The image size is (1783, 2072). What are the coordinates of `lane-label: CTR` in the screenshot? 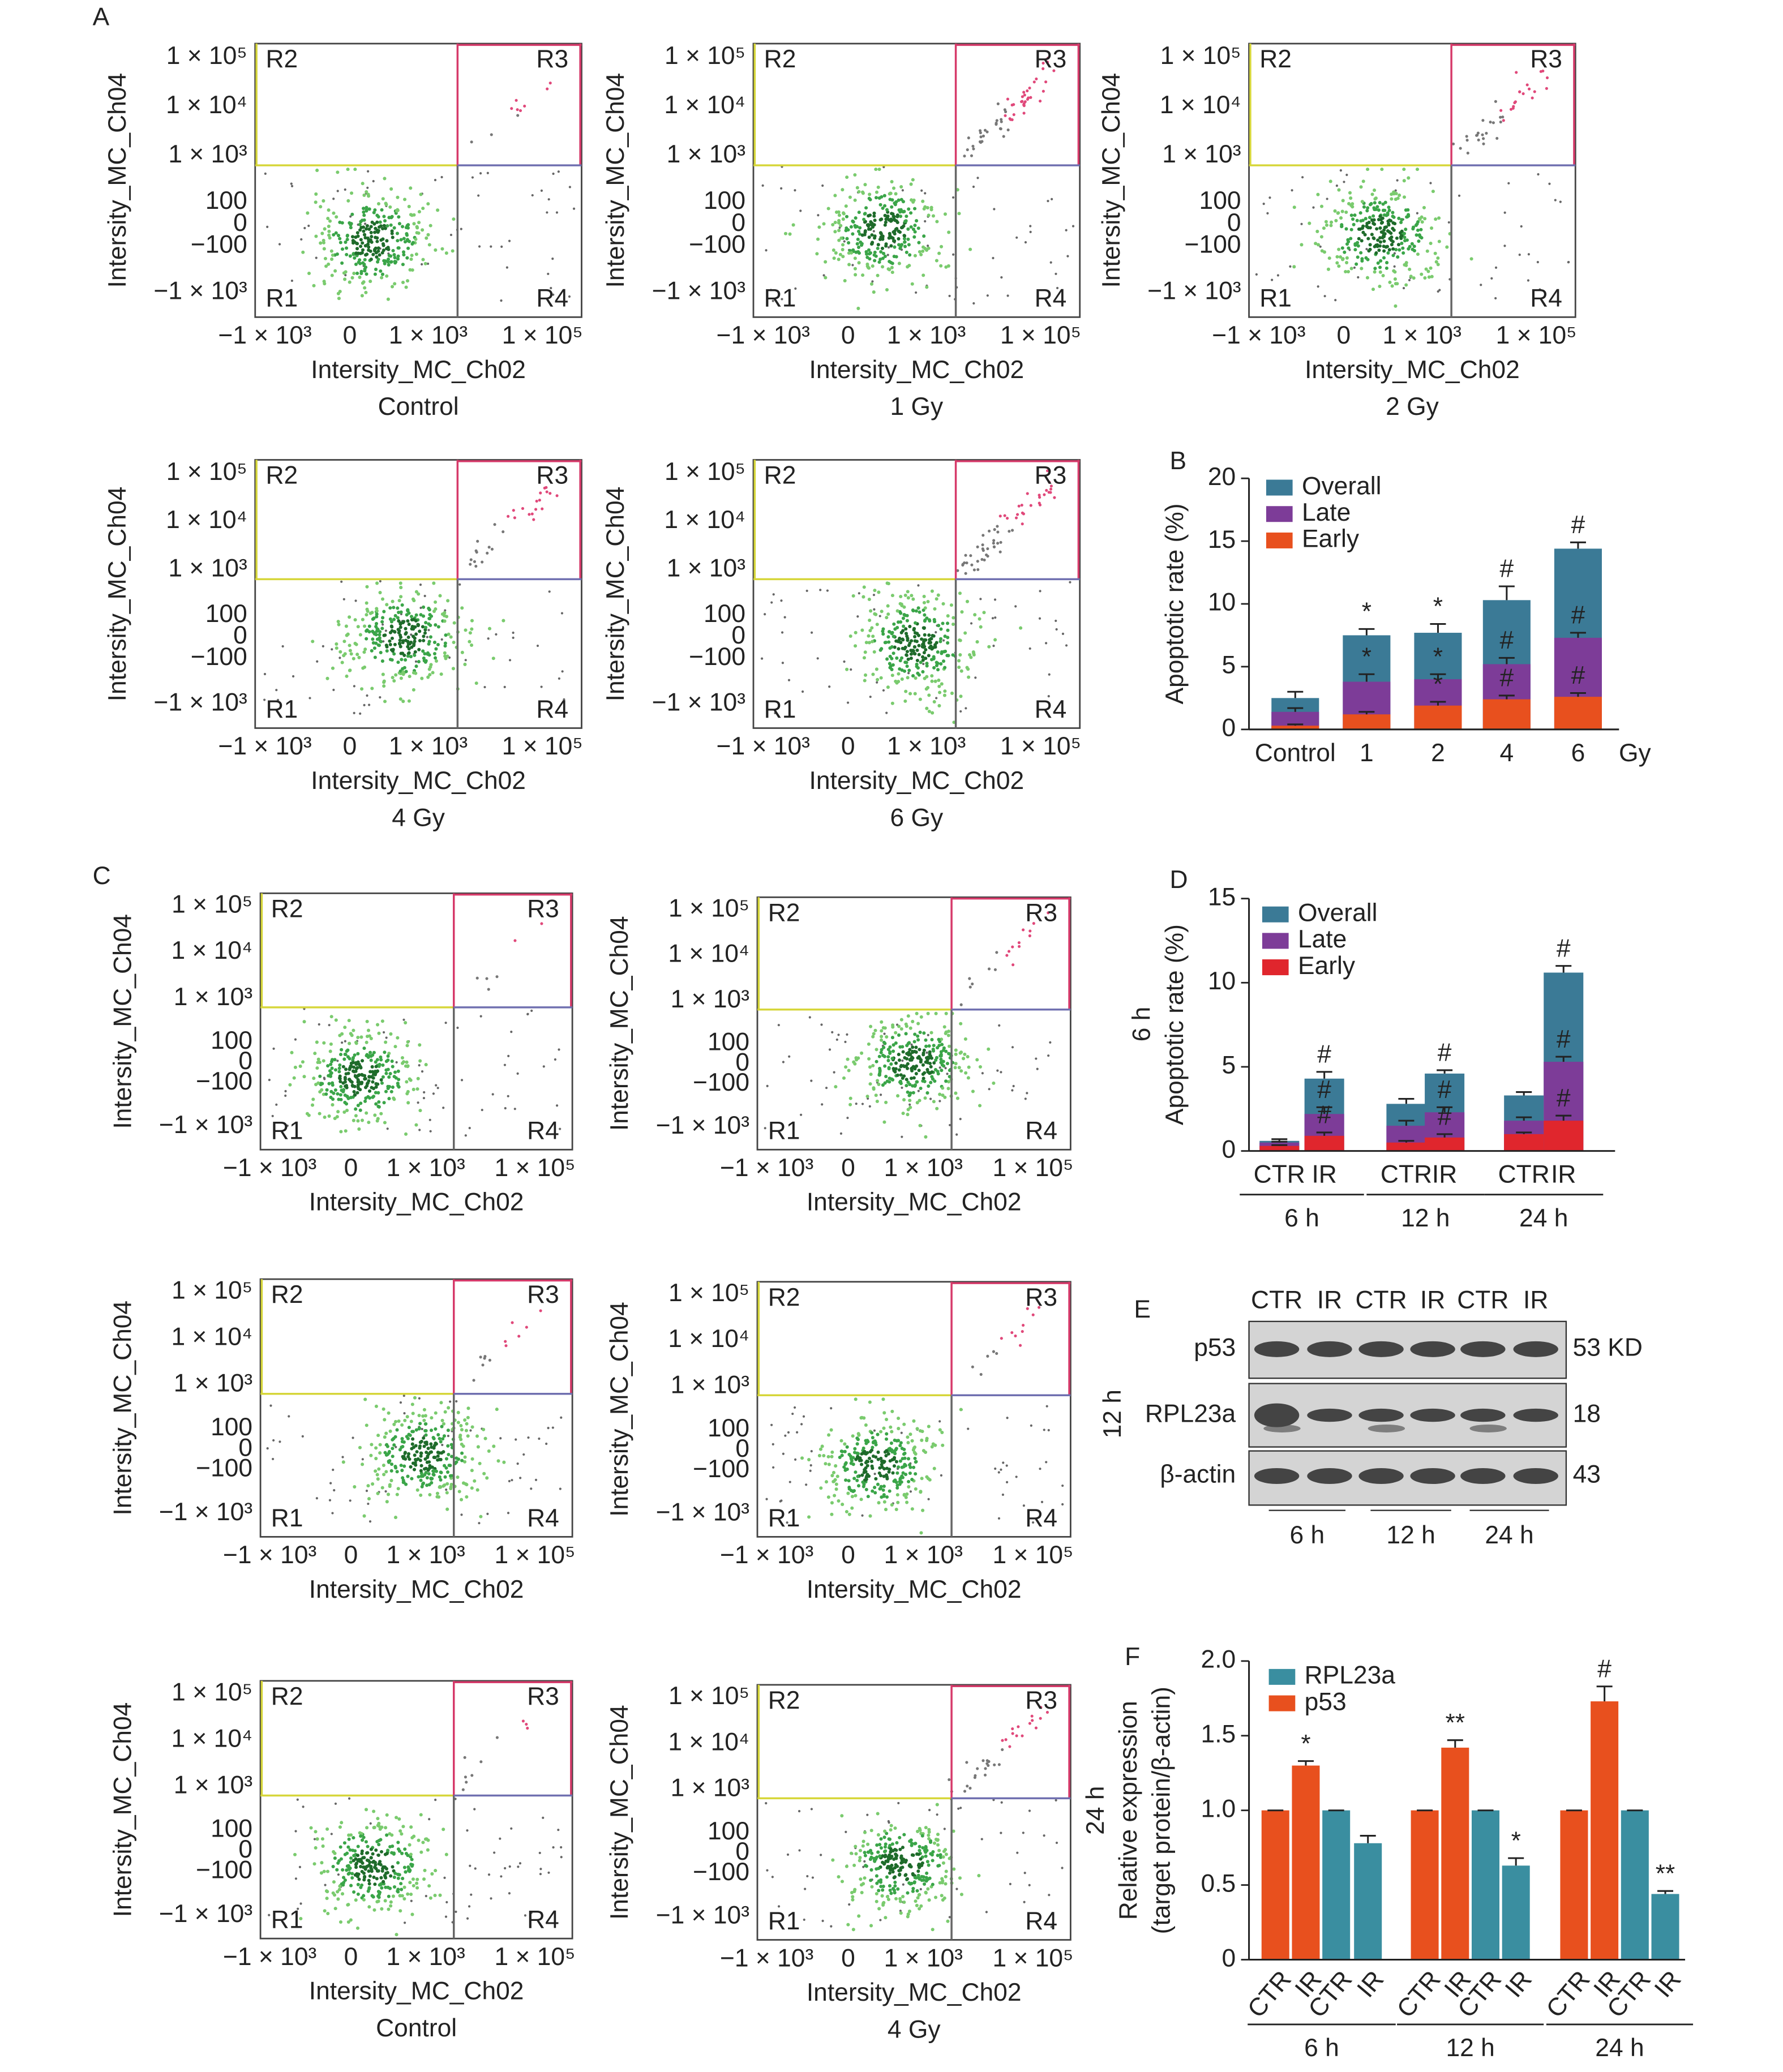 It's located at (1276, 1300).